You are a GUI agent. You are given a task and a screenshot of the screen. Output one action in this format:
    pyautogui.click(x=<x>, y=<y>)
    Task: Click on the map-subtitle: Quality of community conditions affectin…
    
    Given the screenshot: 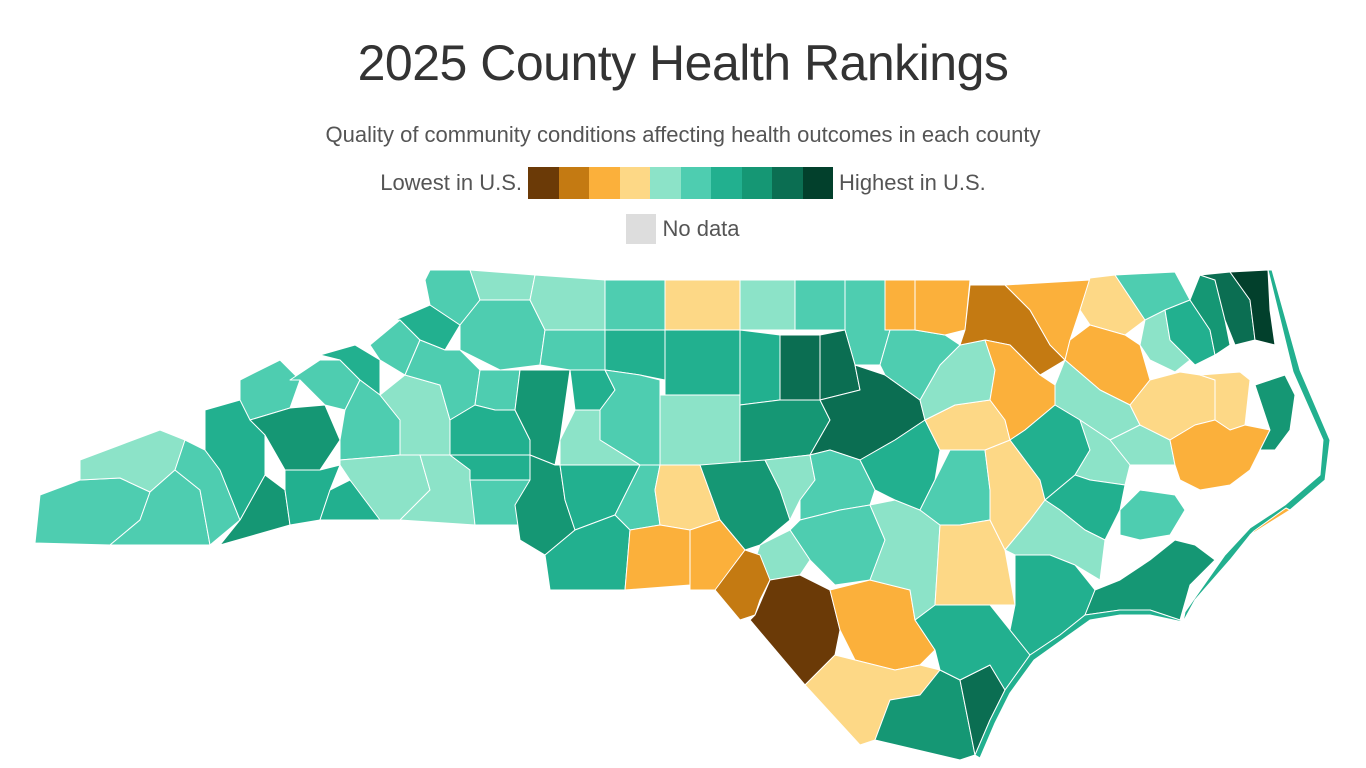 What is the action you would take?
    pyautogui.click(x=683, y=134)
    